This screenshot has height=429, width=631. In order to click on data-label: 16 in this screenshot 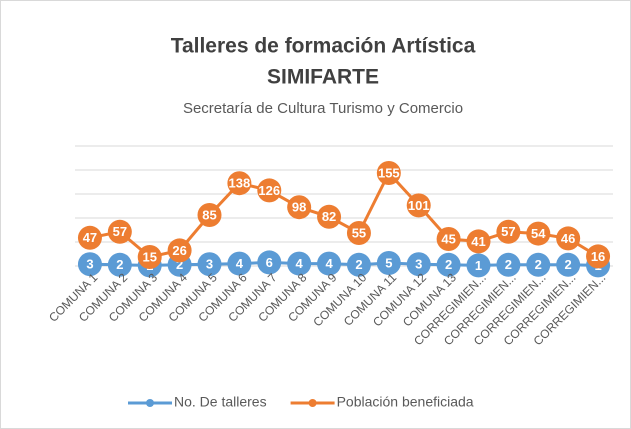, I will do `click(598, 256)`.